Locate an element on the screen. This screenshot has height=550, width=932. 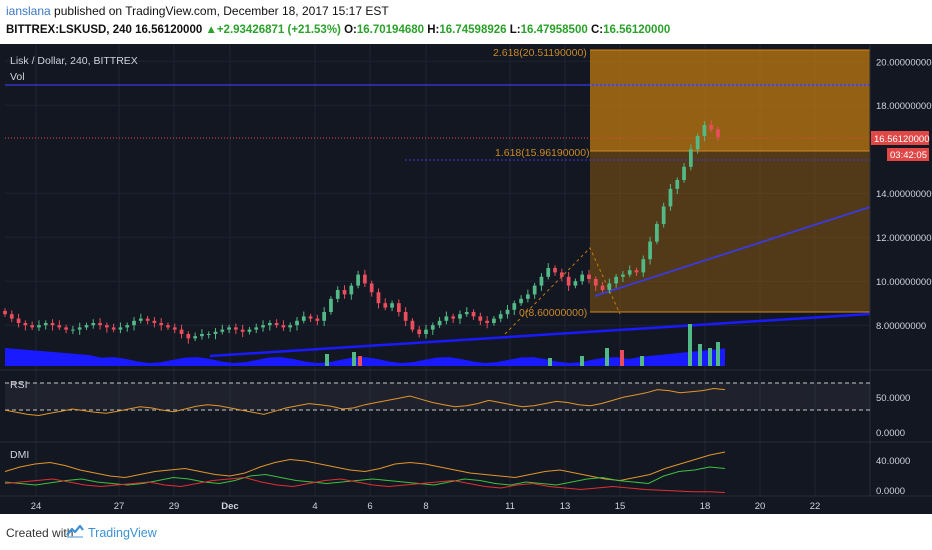
dmi-adx-line is located at coordinates (365, 466).